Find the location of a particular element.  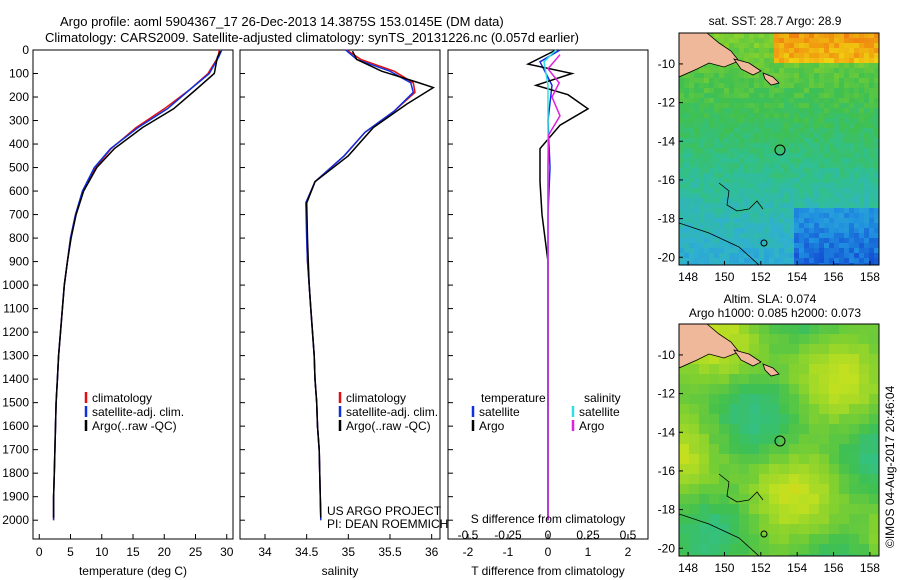

map-ytick-label: -16 is located at coordinates (667, 180).